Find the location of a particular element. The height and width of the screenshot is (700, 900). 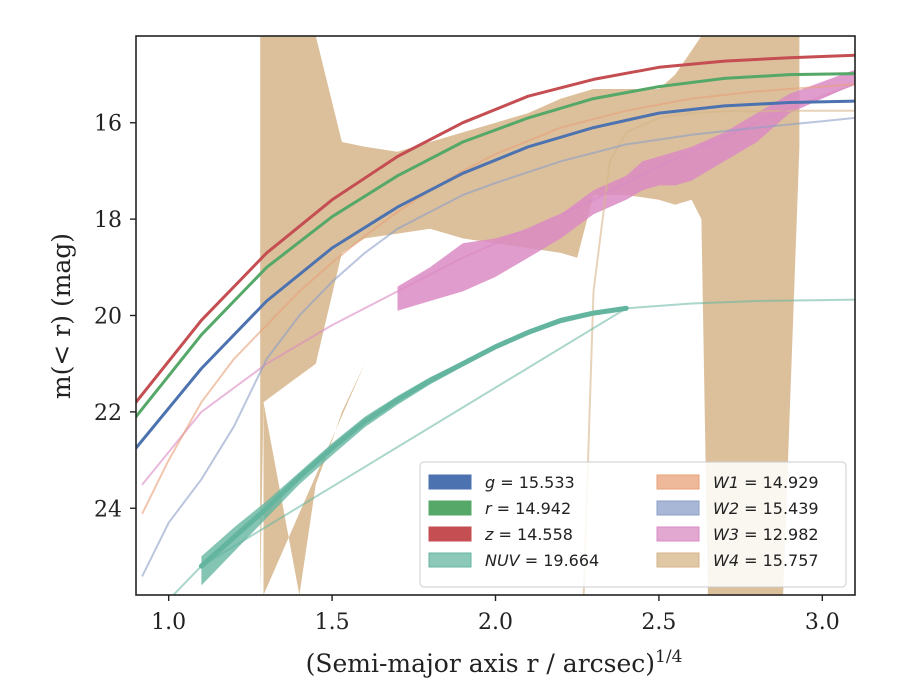

legend-swatch-w4 is located at coordinates (678, 560).